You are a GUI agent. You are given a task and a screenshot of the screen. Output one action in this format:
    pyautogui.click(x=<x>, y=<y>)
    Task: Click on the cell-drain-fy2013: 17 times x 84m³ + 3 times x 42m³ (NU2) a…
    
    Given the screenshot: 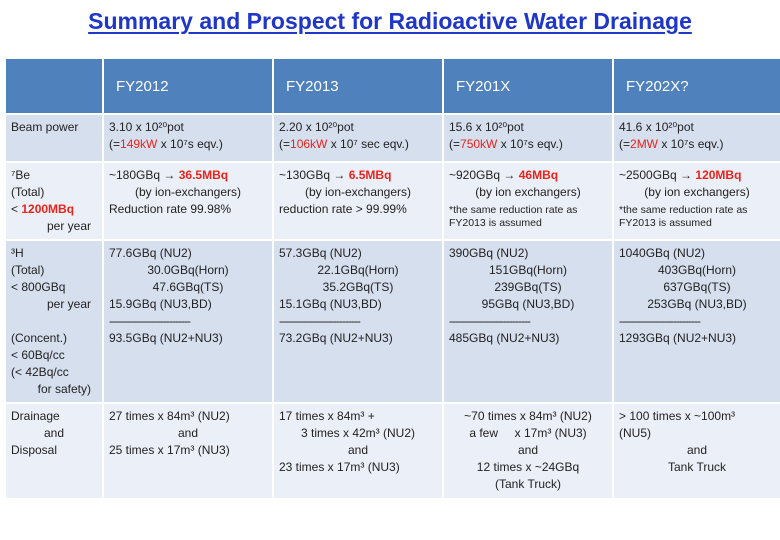 What is the action you would take?
    pyautogui.click(x=358, y=451)
    